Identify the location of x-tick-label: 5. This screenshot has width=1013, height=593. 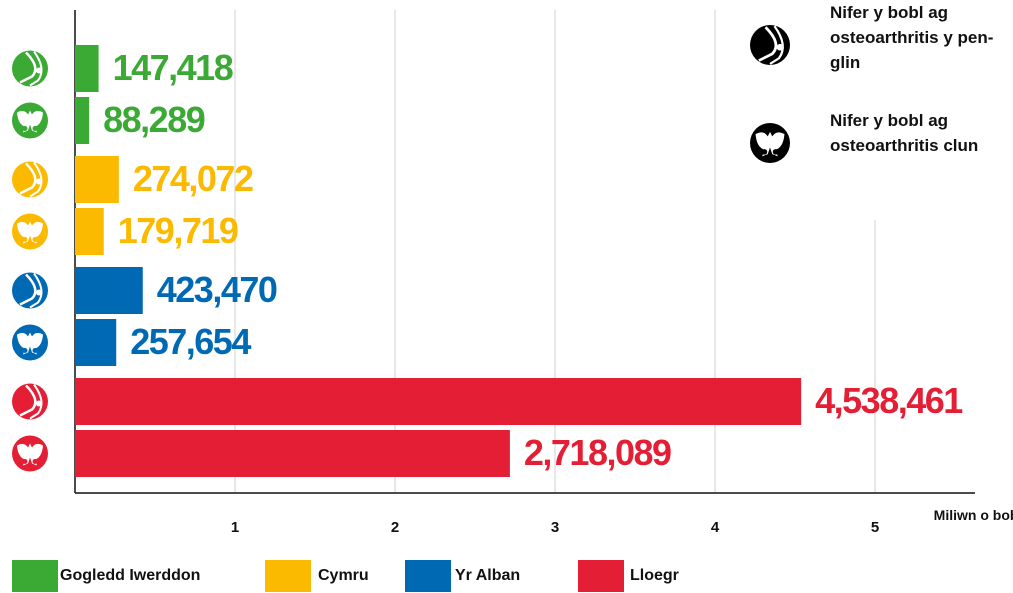
(875, 527).